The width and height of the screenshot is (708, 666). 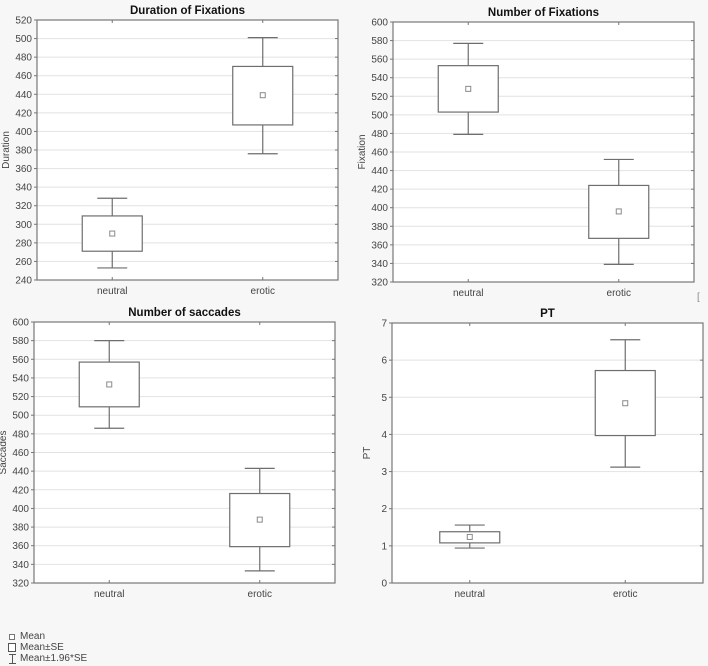 I want to click on legend-item-mean: Mean, so click(x=46, y=636).